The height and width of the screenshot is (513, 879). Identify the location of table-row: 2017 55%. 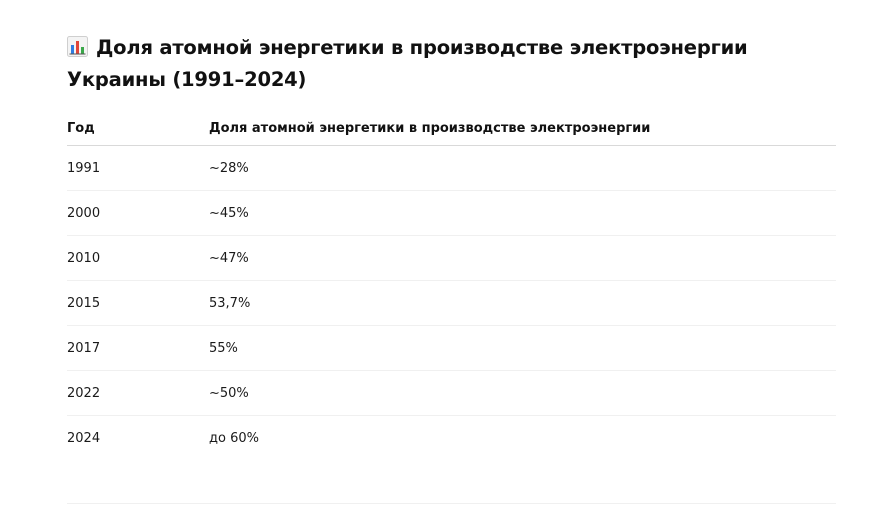
(451, 348).